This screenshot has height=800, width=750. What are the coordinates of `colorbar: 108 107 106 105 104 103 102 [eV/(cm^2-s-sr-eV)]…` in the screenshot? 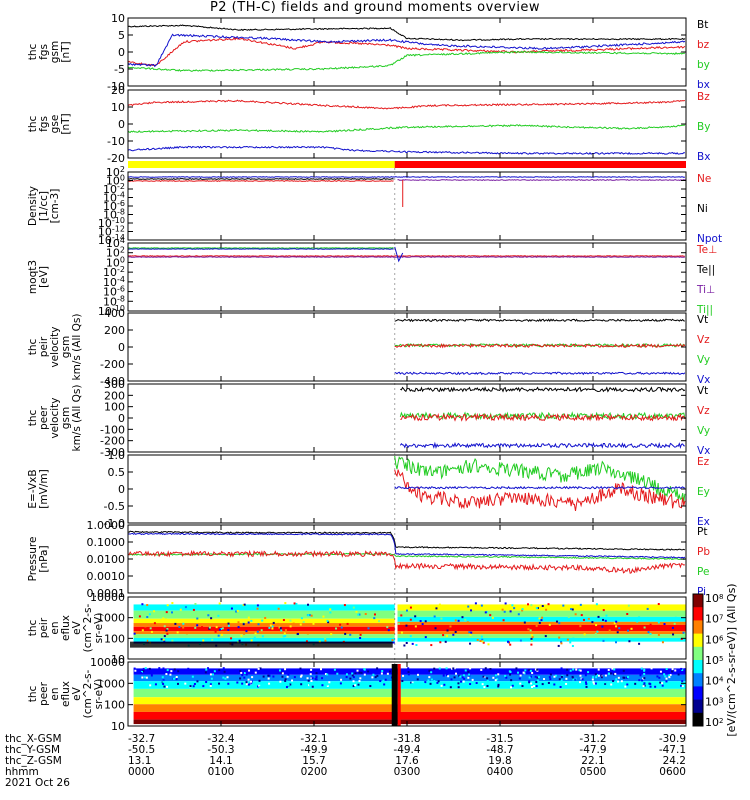 It's located at (715, 660).